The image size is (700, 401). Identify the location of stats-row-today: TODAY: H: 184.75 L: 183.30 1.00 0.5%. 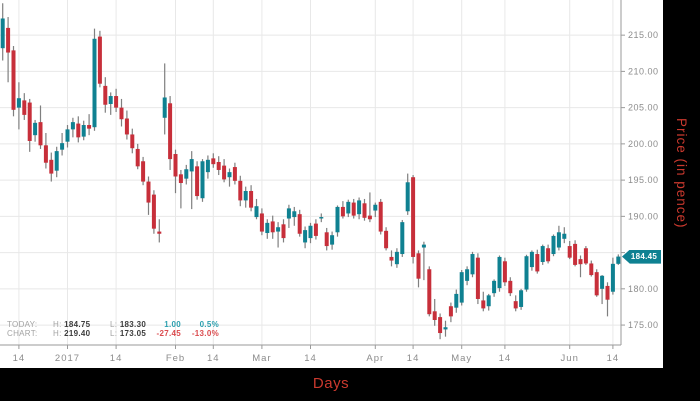
(115, 324).